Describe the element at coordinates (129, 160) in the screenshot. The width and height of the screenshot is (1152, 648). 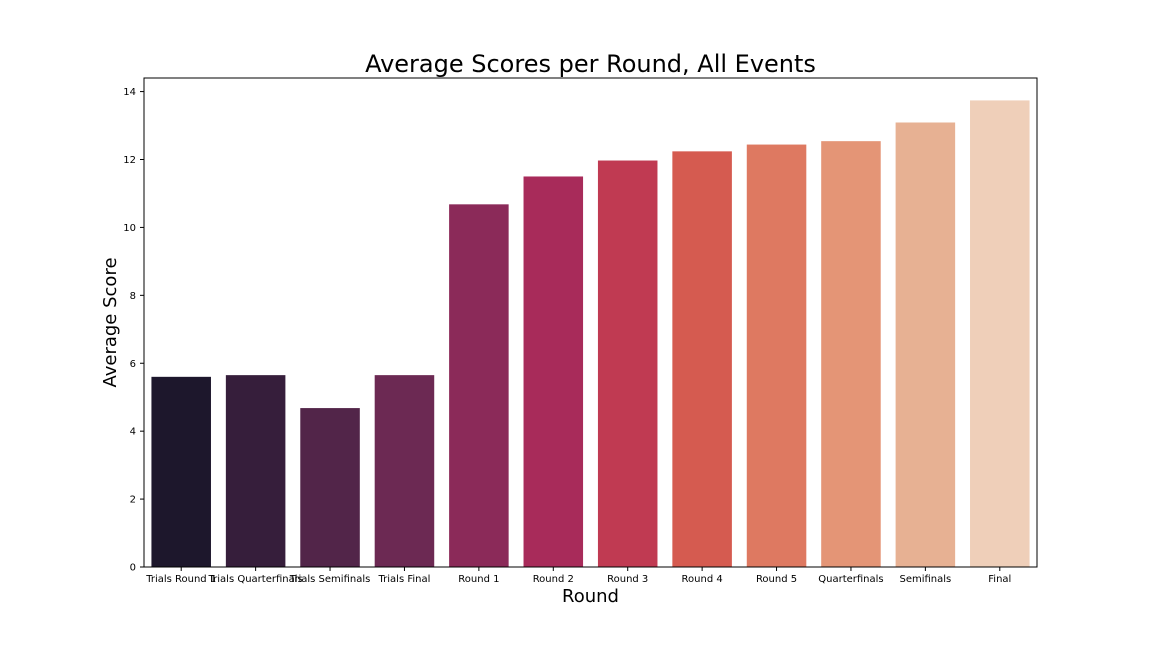
I see `y-tick-label: 12` at that location.